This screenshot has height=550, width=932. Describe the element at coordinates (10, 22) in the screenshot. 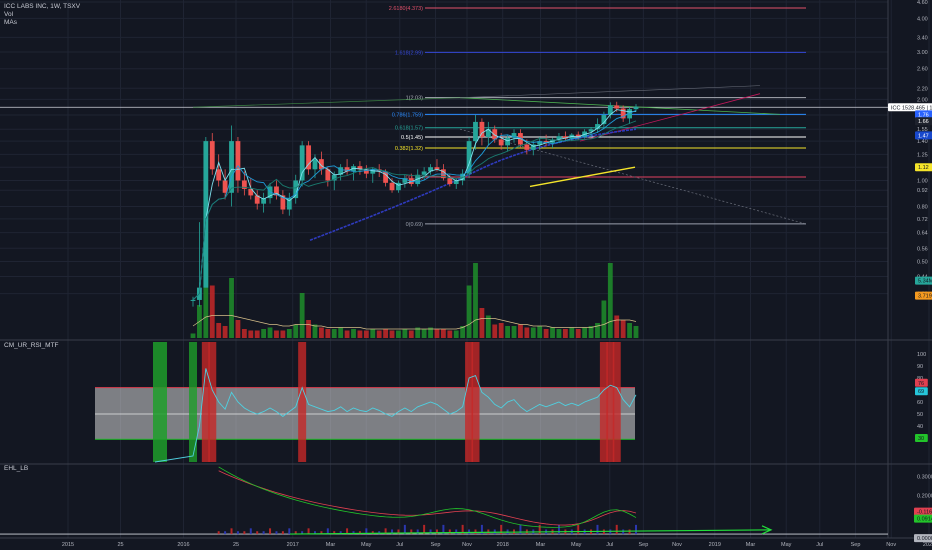

I see `legend-mas: MAs` at that location.